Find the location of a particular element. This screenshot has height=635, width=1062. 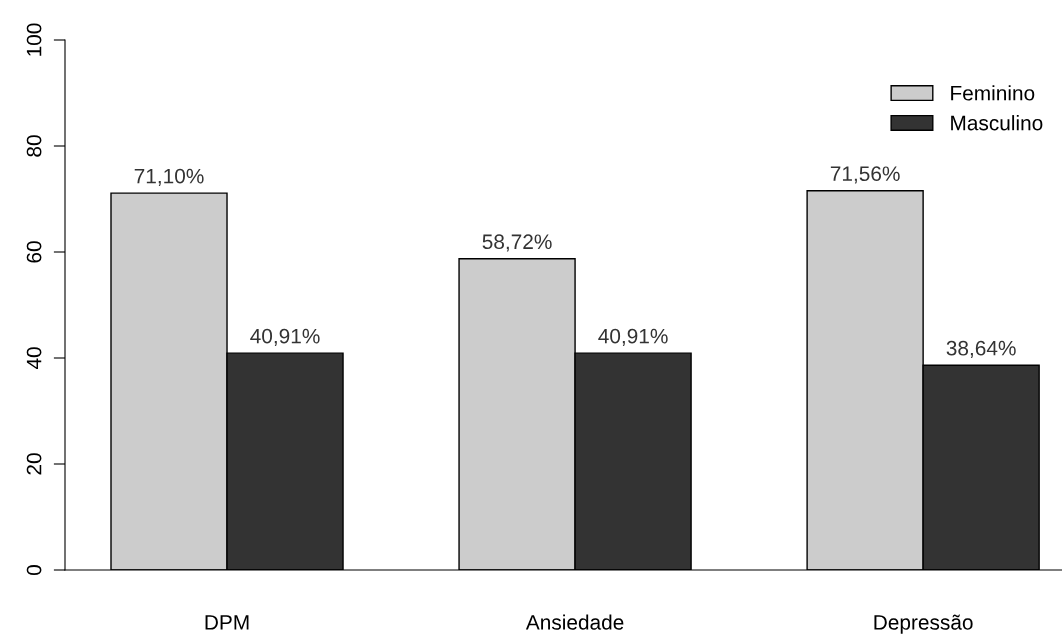

x-tick-label: Ansiedade is located at coordinates (574, 622).